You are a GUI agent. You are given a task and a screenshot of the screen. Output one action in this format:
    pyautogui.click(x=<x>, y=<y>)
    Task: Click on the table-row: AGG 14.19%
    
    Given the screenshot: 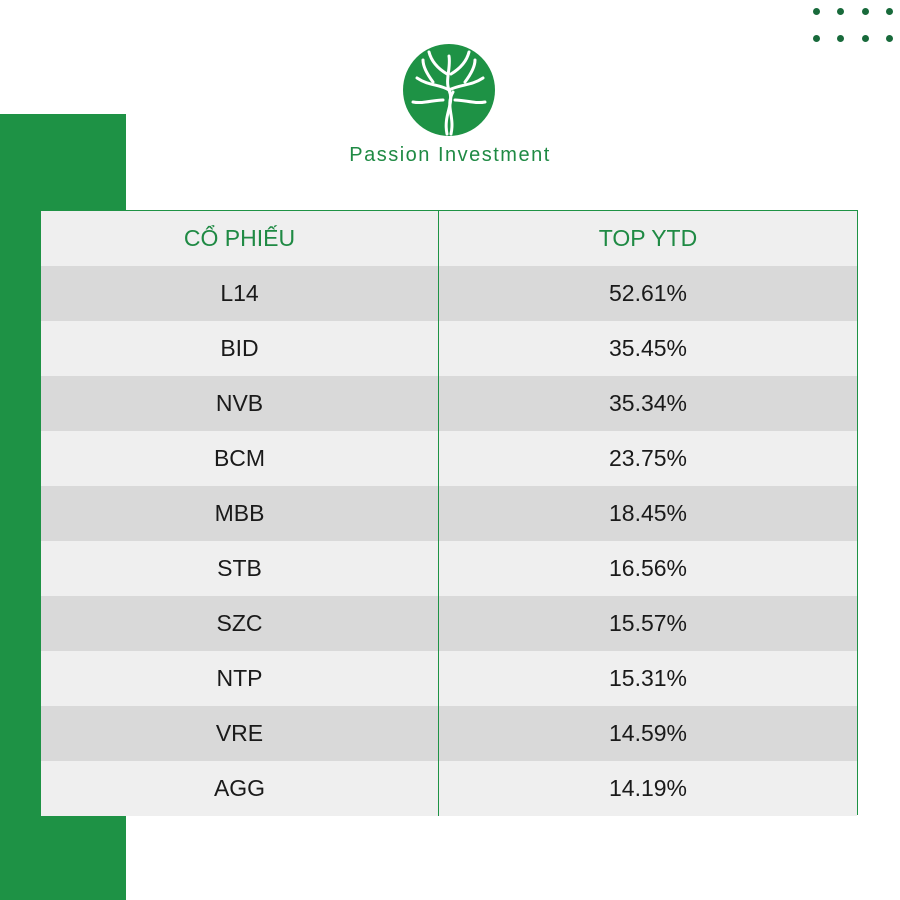 What is the action you would take?
    pyautogui.click(x=449, y=788)
    